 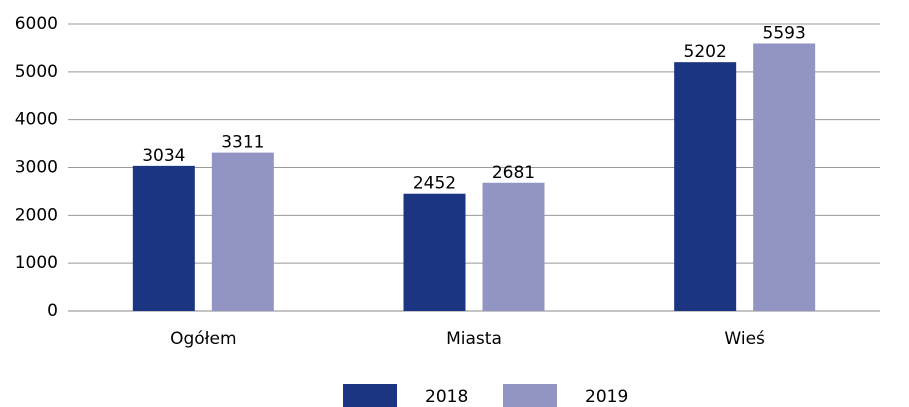 I want to click on value-label: 5593, so click(x=784, y=33).